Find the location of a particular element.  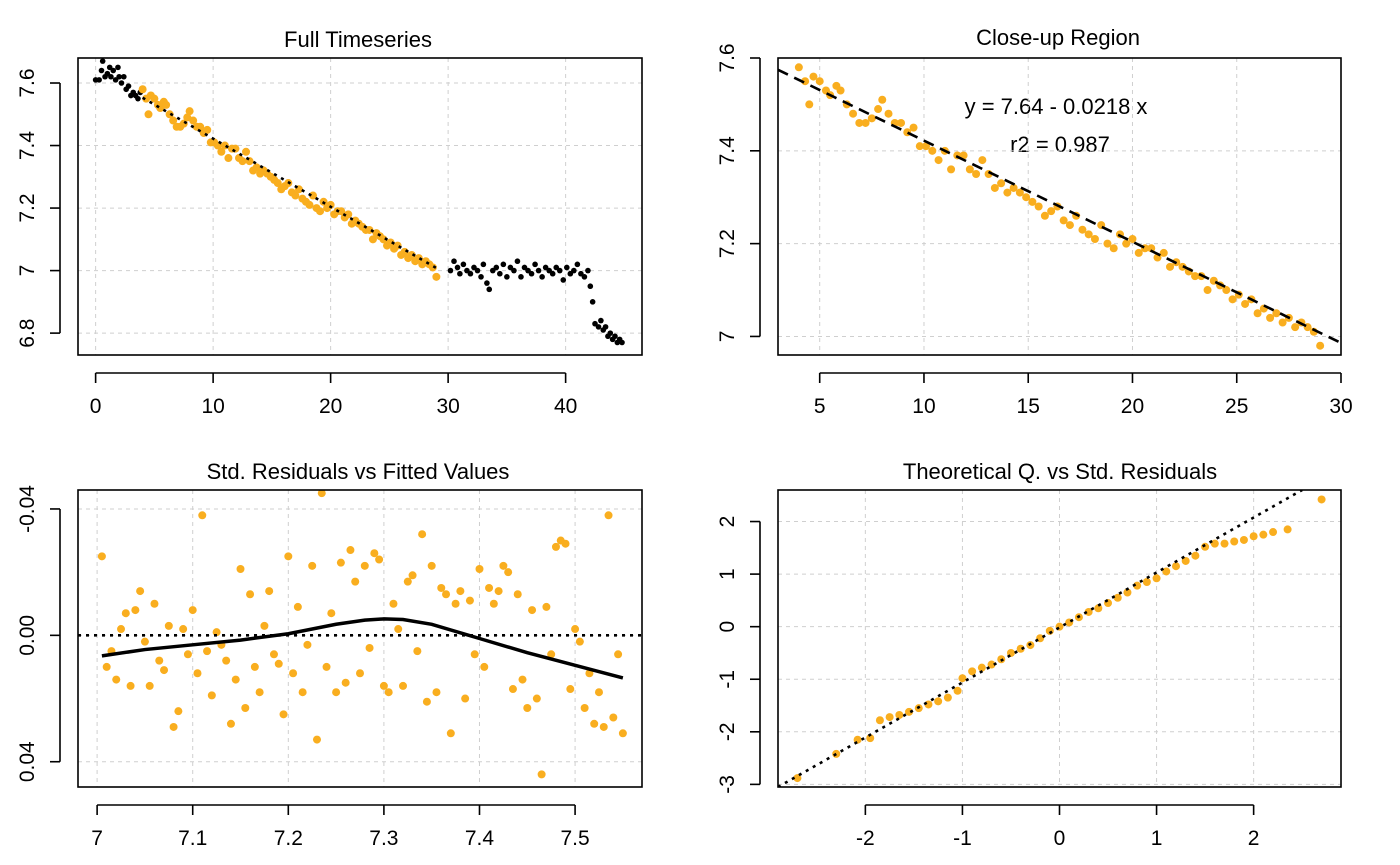

x-tick-label: 7.4 is located at coordinates (480, 838).